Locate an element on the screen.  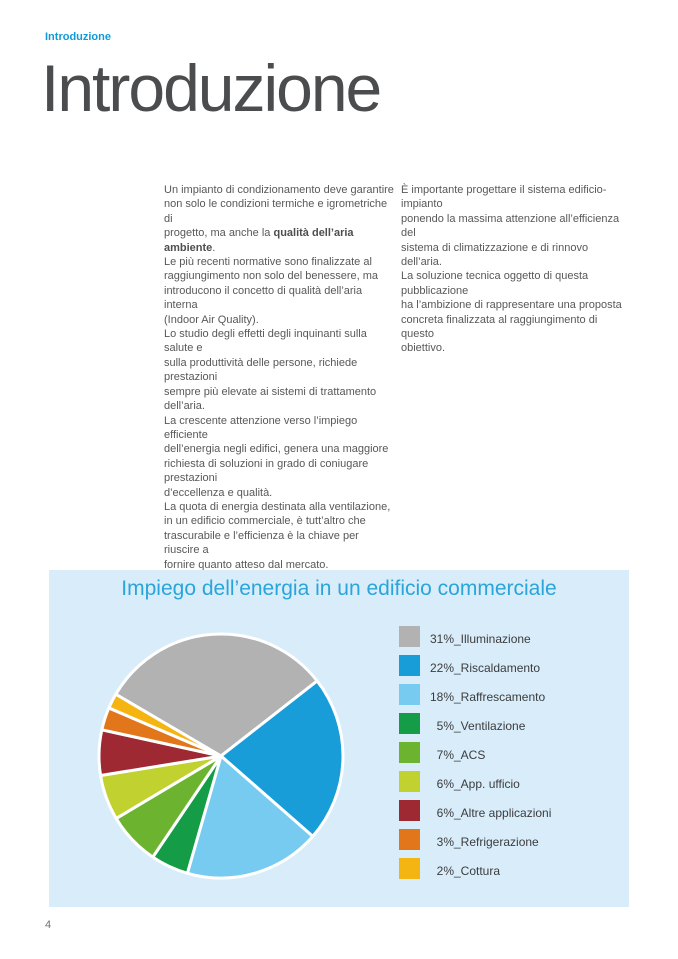
legend-category-name: _App. ufficio is located at coordinates (487, 784).